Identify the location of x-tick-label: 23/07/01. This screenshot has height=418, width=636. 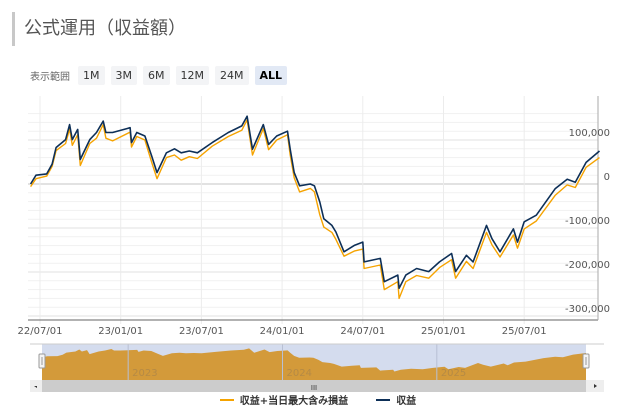
(201, 331).